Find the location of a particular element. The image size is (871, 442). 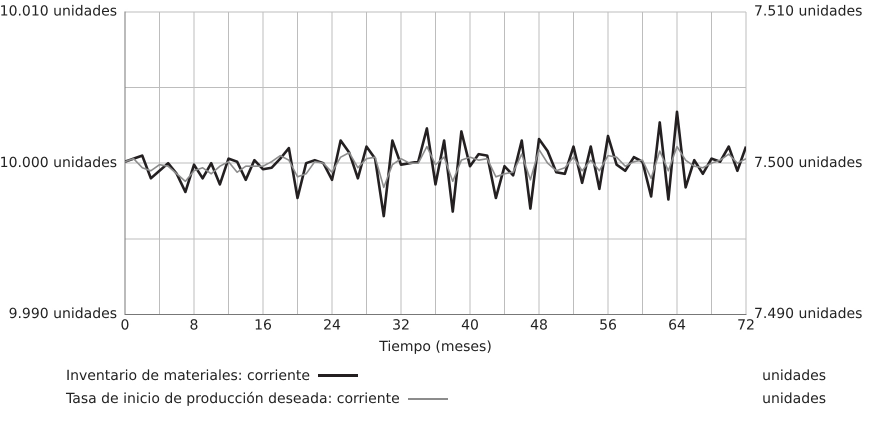

x-tick-label: 0 is located at coordinates (125, 325).